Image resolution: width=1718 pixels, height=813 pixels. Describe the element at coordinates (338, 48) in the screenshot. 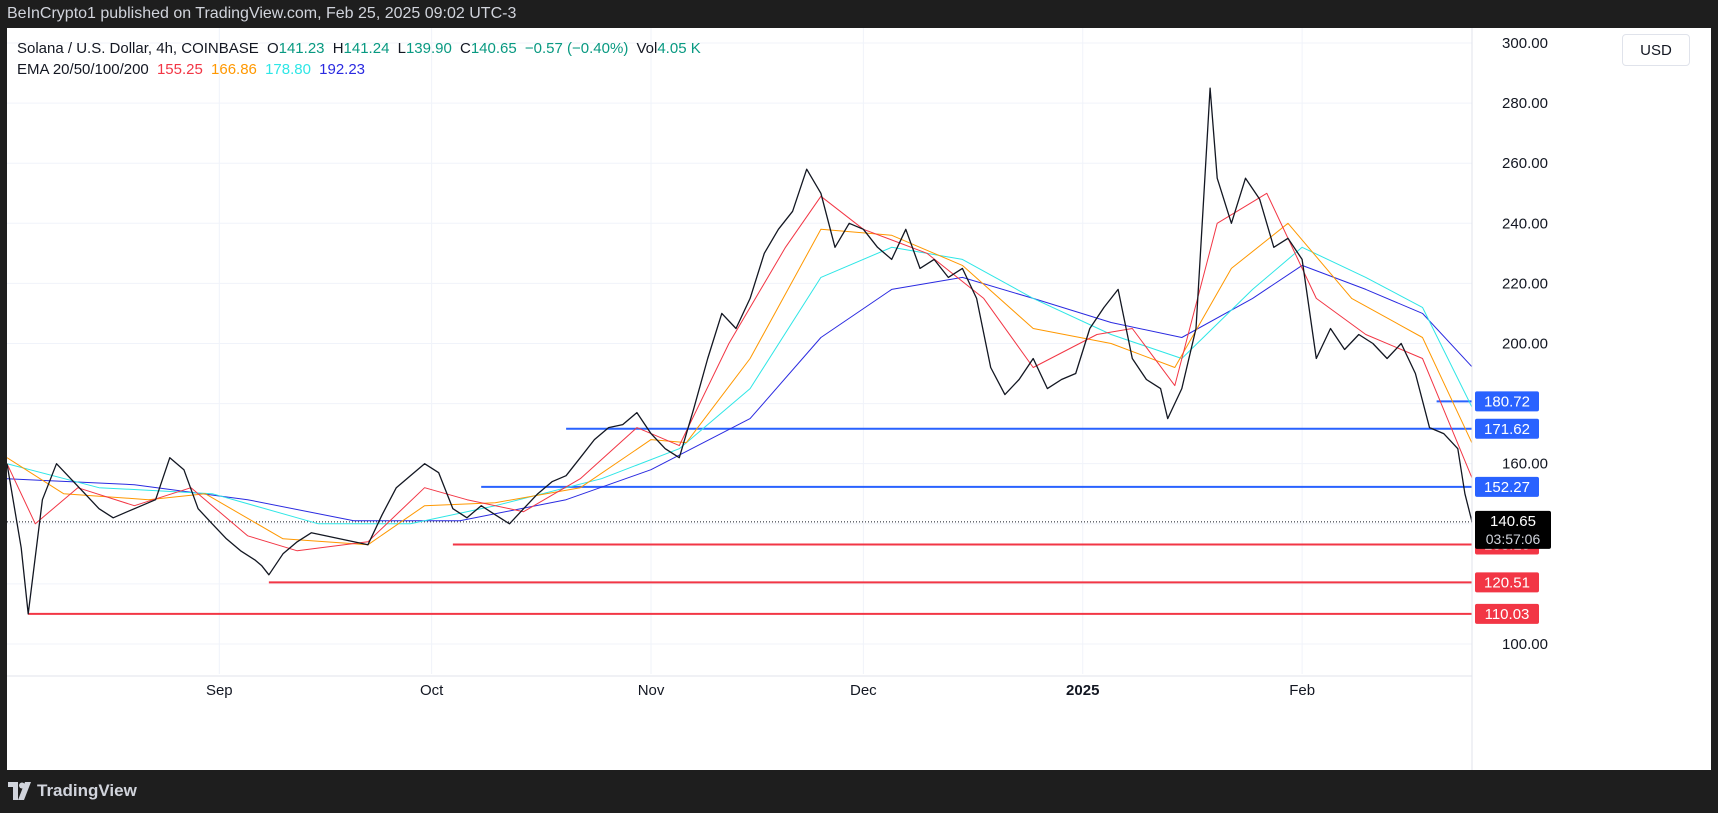

I see `high-label: H` at that location.